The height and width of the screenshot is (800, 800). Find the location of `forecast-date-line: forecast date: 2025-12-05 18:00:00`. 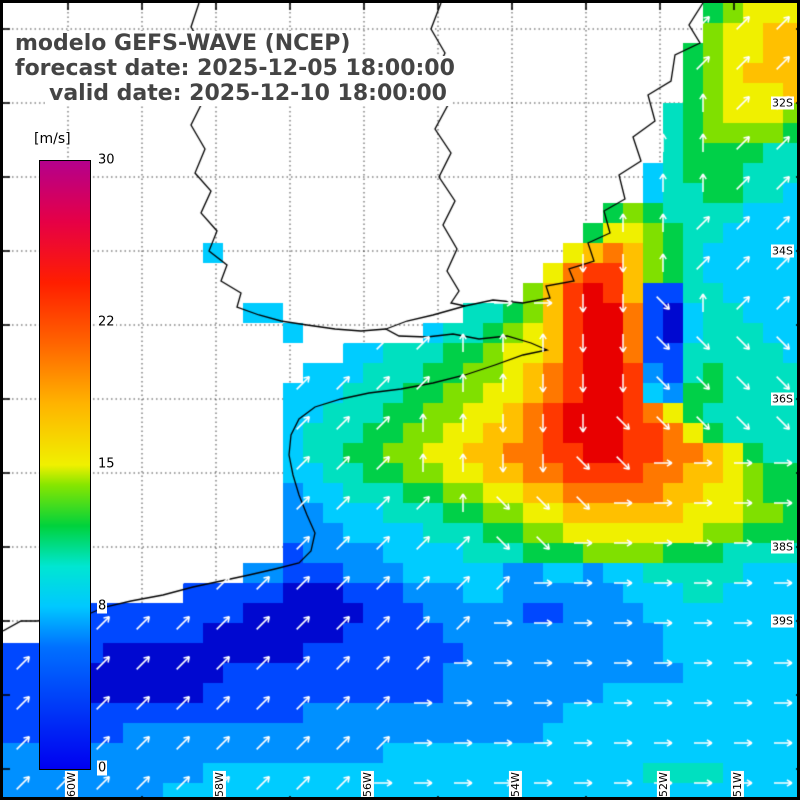

forecast-date-line: forecast date: 2025-12-05 18:00:00 is located at coordinates (235, 68).